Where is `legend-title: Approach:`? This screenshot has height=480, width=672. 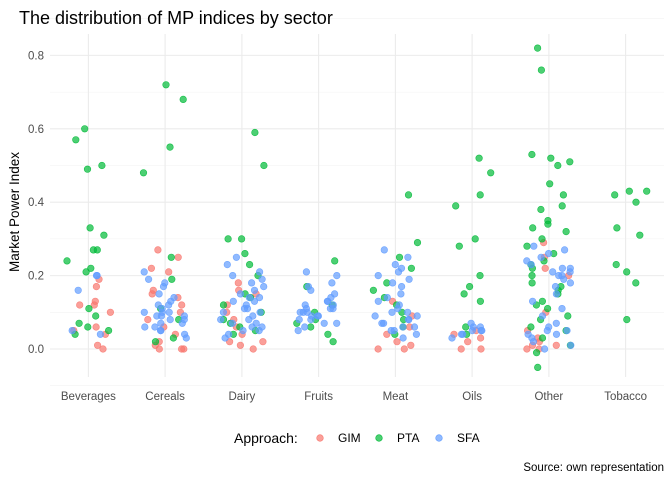 legend-title: Approach: is located at coordinates (266, 438).